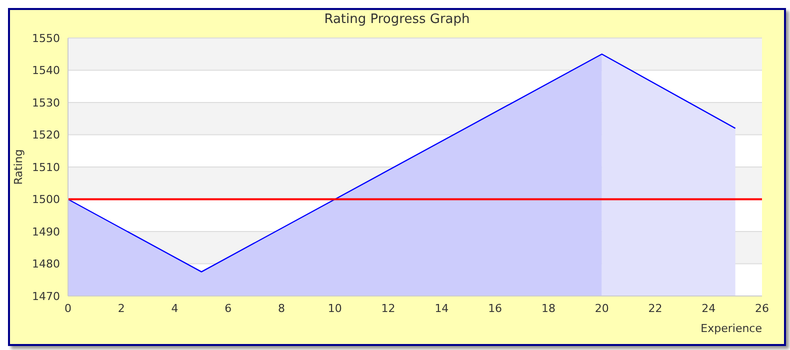 The width and height of the screenshot is (790, 350). What do you see at coordinates (731, 328) in the screenshot?
I see `x-axis-title: Experience` at bounding box center [731, 328].